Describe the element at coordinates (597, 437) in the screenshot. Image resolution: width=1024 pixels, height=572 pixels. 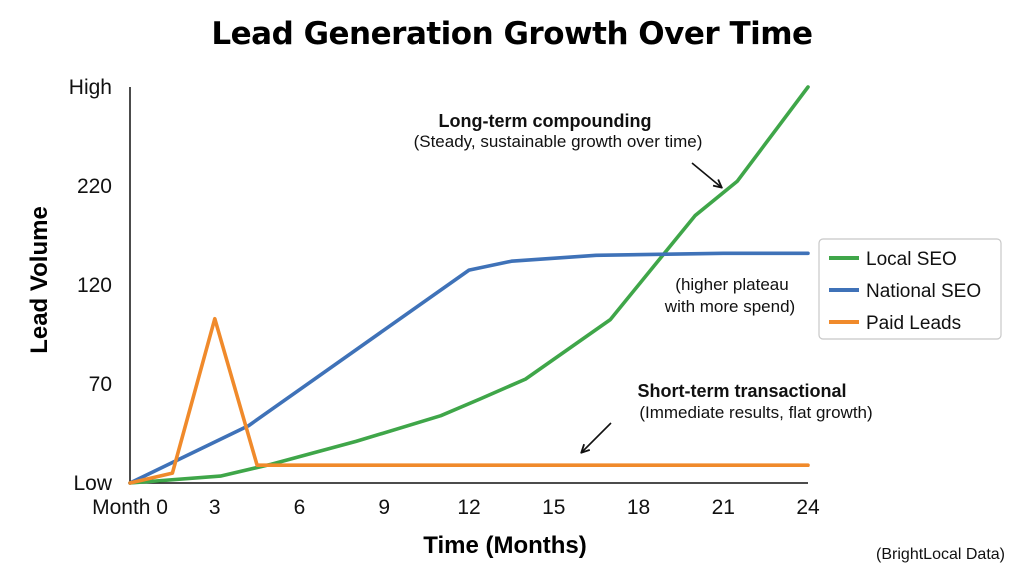
I see `annotation-short-term-arrow` at that location.